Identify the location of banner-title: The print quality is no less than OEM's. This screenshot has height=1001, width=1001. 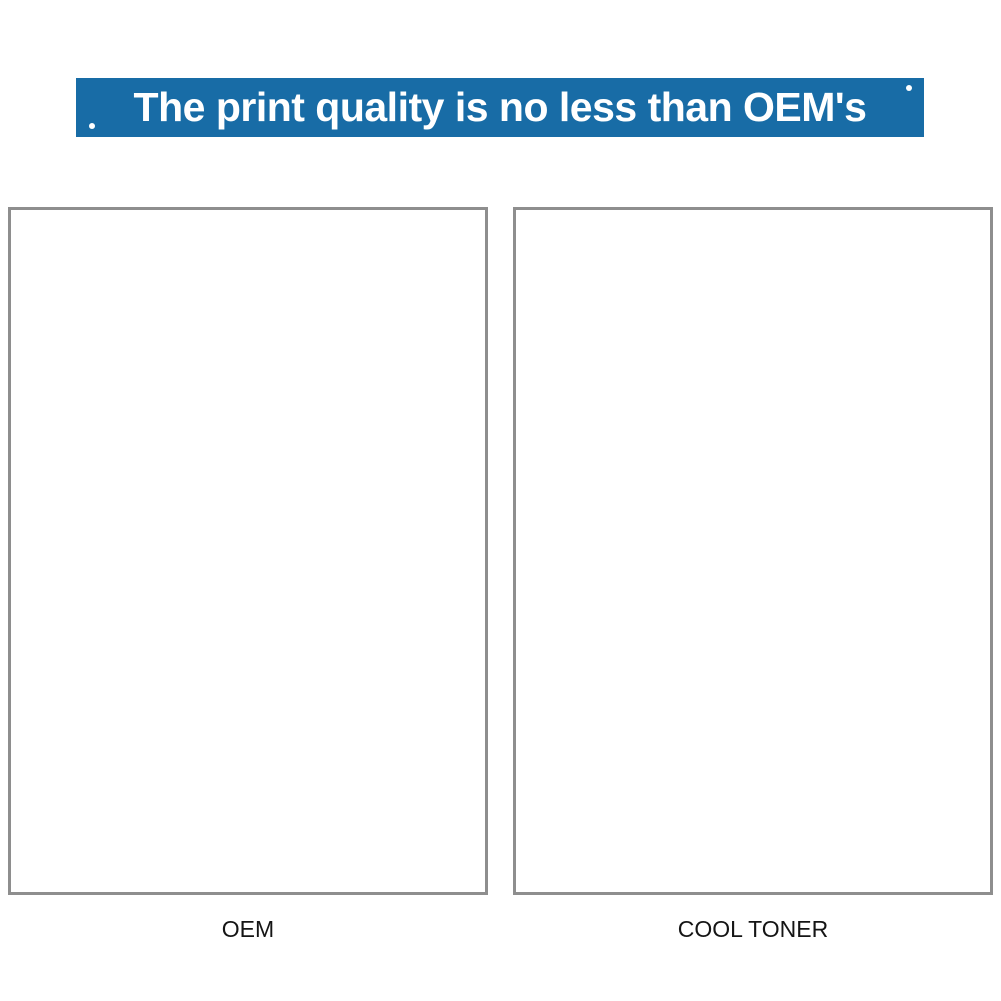
(500, 107).